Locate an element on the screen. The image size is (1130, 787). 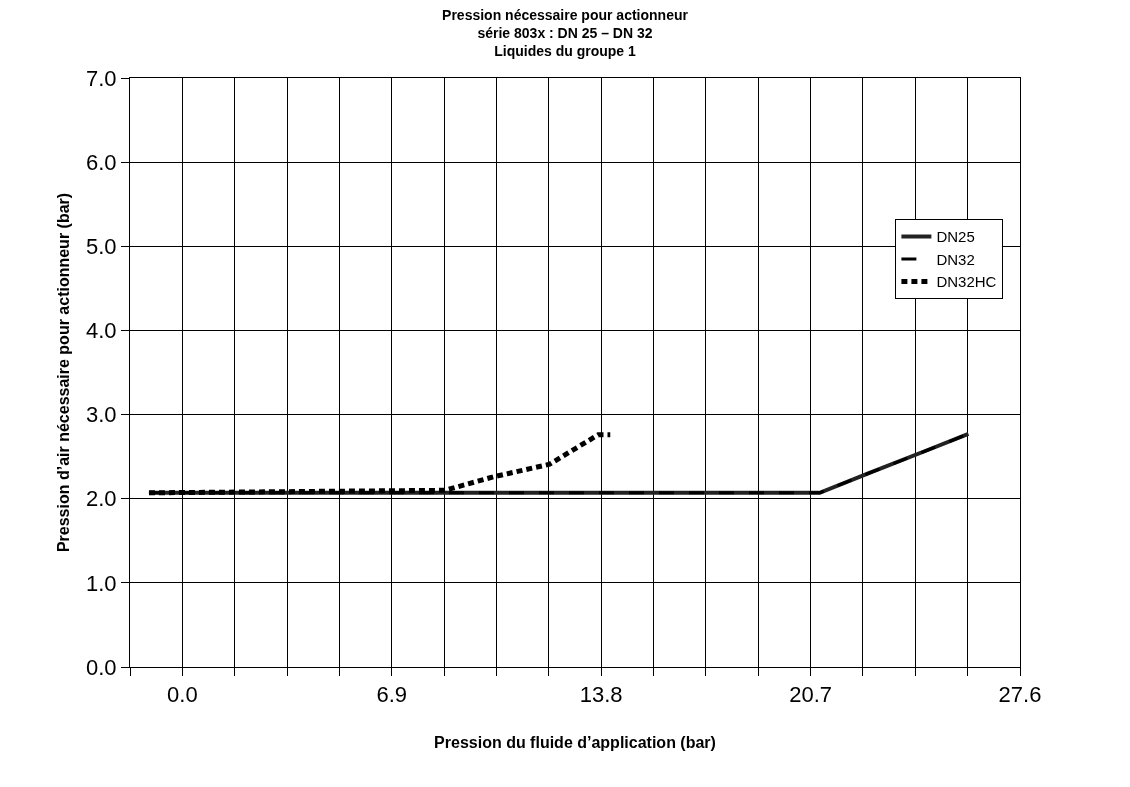
y-tick-label: 3.0 is located at coordinates (101, 415).